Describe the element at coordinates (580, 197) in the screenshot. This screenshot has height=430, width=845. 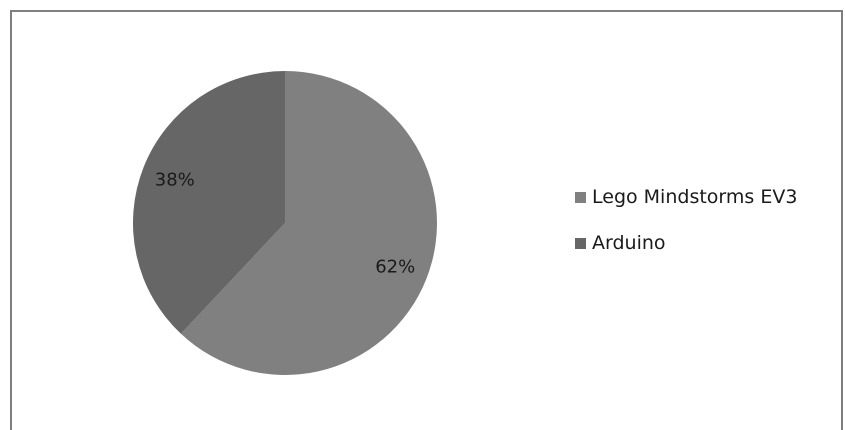
I see `legend-swatch-lego` at that location.